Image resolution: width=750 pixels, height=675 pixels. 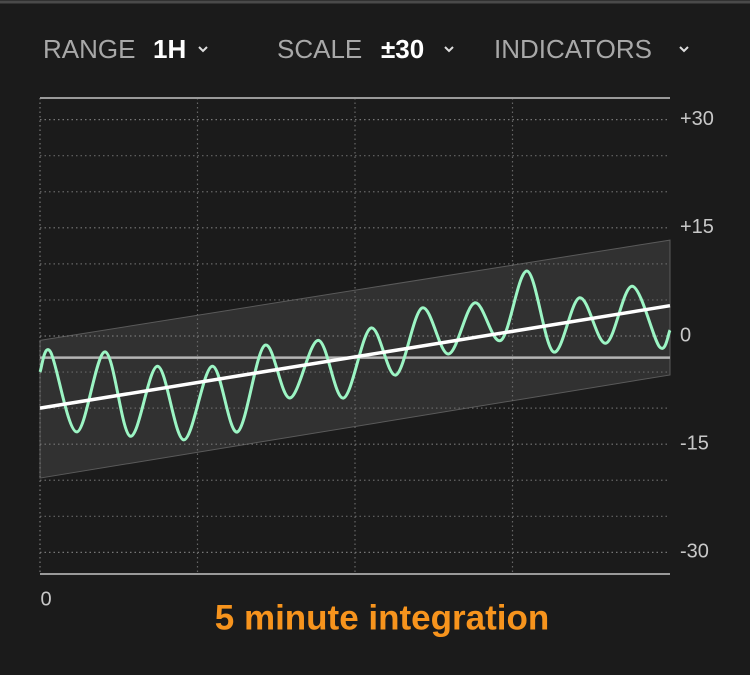 I want to click on range-value: 1H, so click(x=169, y=49).